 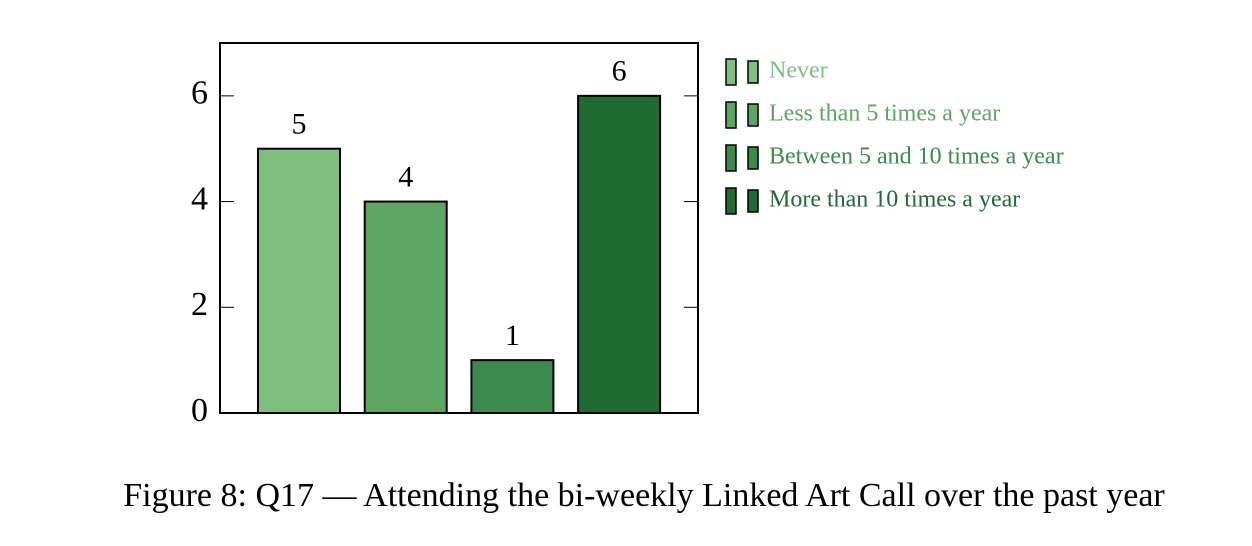 I want to click on legend-label: Never, so click(x=798, y=71).